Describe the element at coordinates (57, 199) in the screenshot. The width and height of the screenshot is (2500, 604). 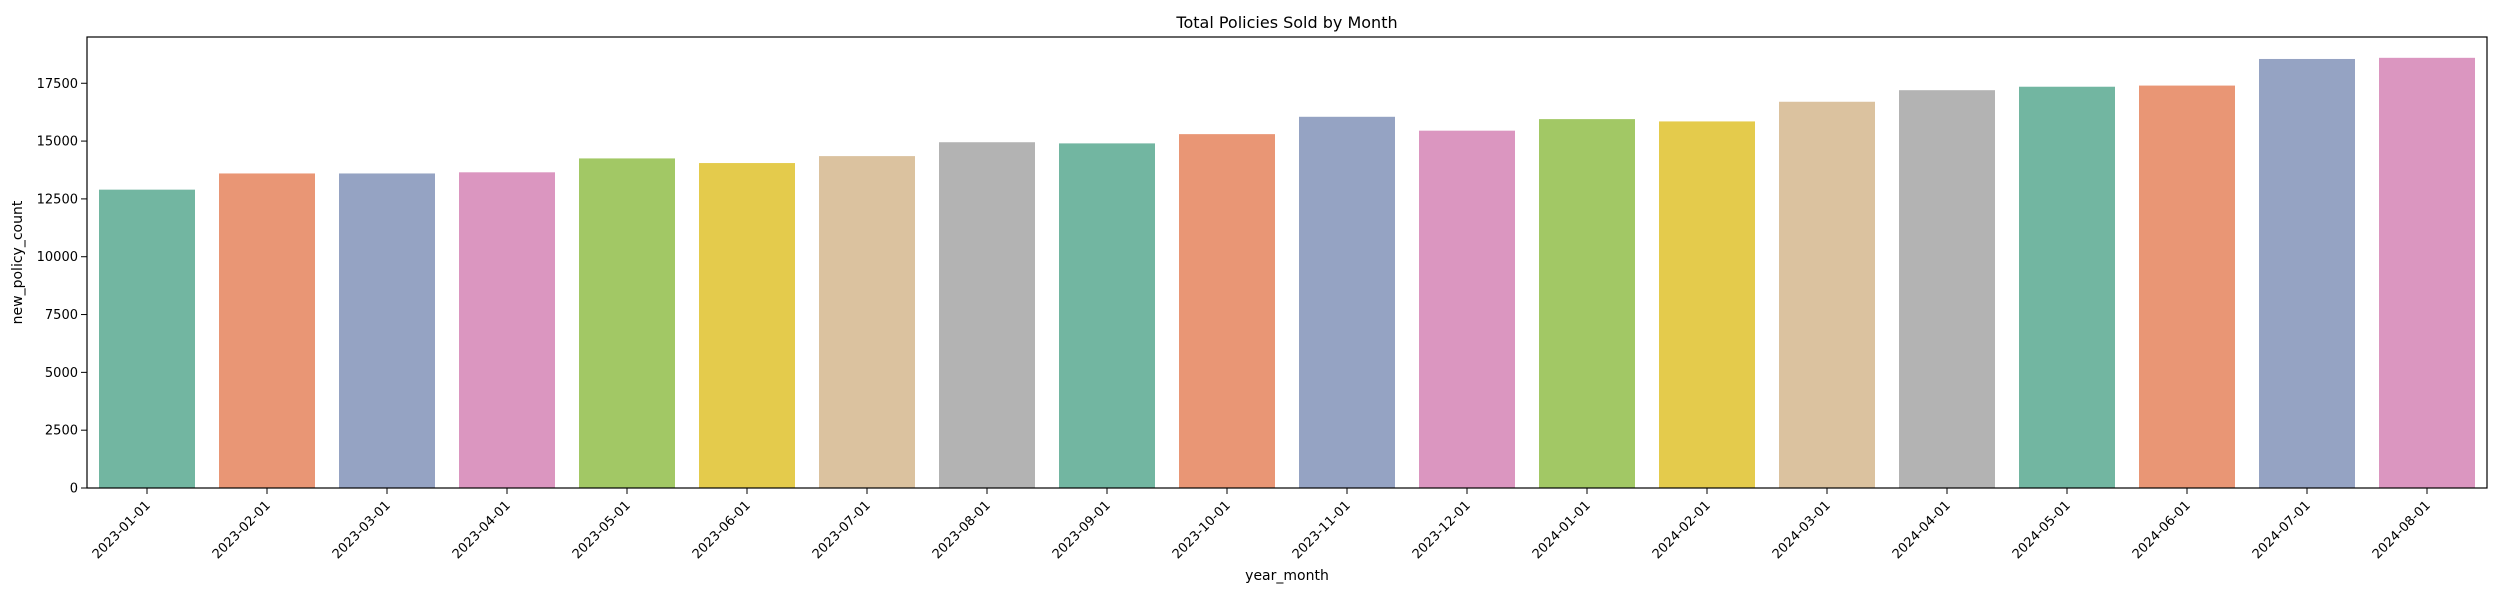
I see `y-tick-label: 12500` at that location.